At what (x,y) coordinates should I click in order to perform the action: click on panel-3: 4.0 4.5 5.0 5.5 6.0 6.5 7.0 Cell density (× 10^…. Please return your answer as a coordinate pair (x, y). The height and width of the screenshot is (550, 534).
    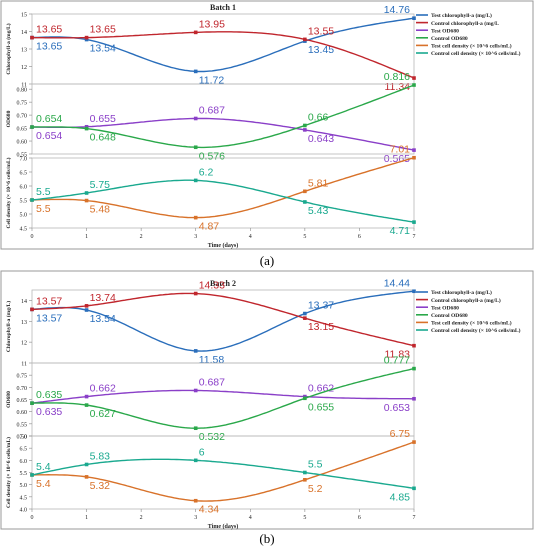
    Looking at the image, I should click on (210, 472).